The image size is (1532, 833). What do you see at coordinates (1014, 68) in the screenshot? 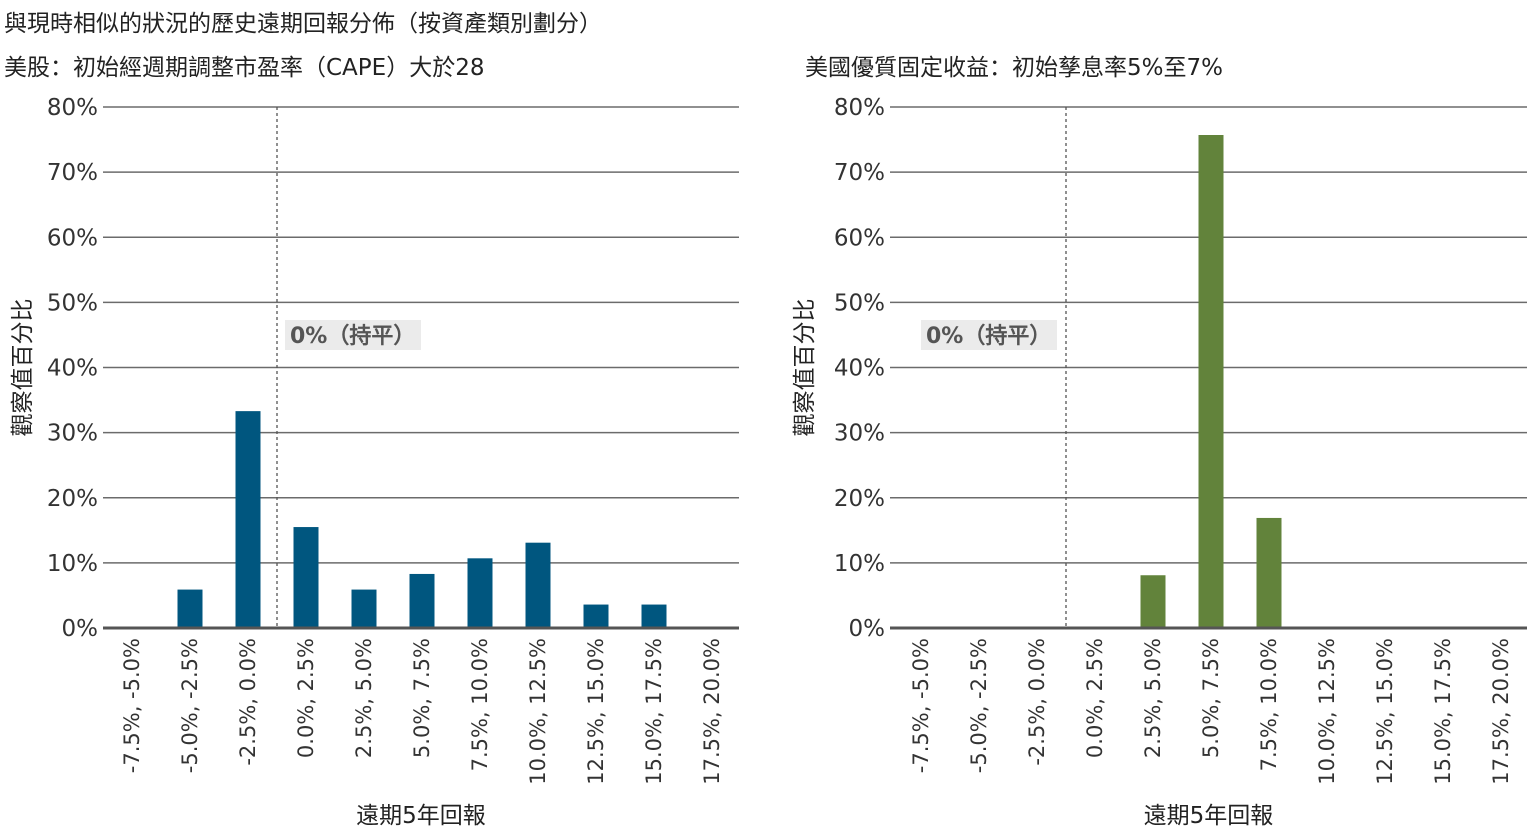
I see `right-chart-title: 美國優質固定收益：初始孳息率5%至7%` at bounding box center [1014, 68].